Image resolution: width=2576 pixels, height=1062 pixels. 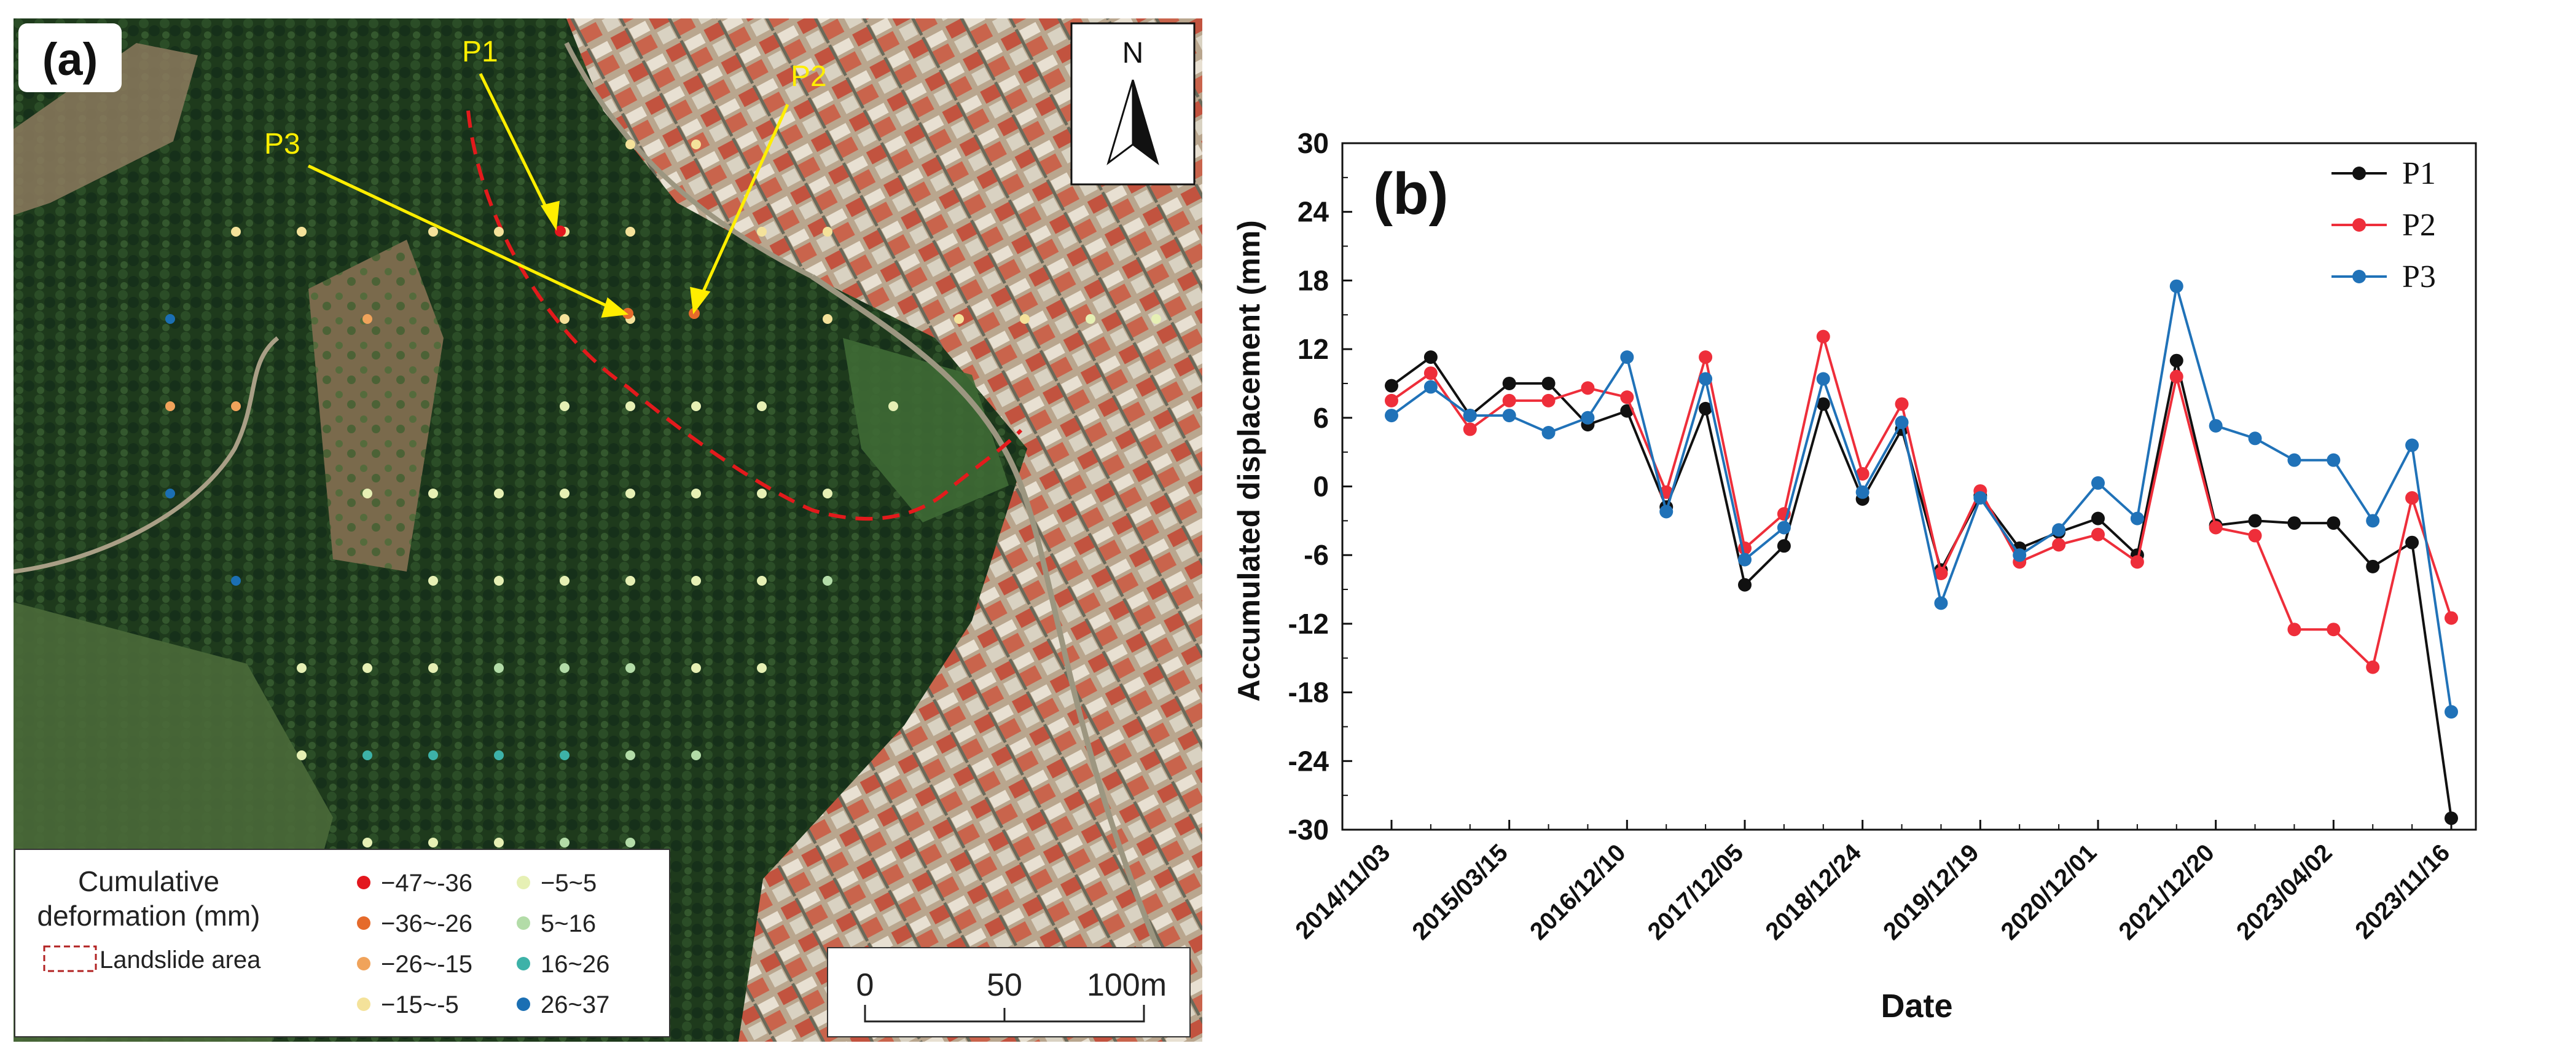 What do you see at coordinates (694, 314) in the screenshot?
I see `point-p2` at bounding box center [694, 314].